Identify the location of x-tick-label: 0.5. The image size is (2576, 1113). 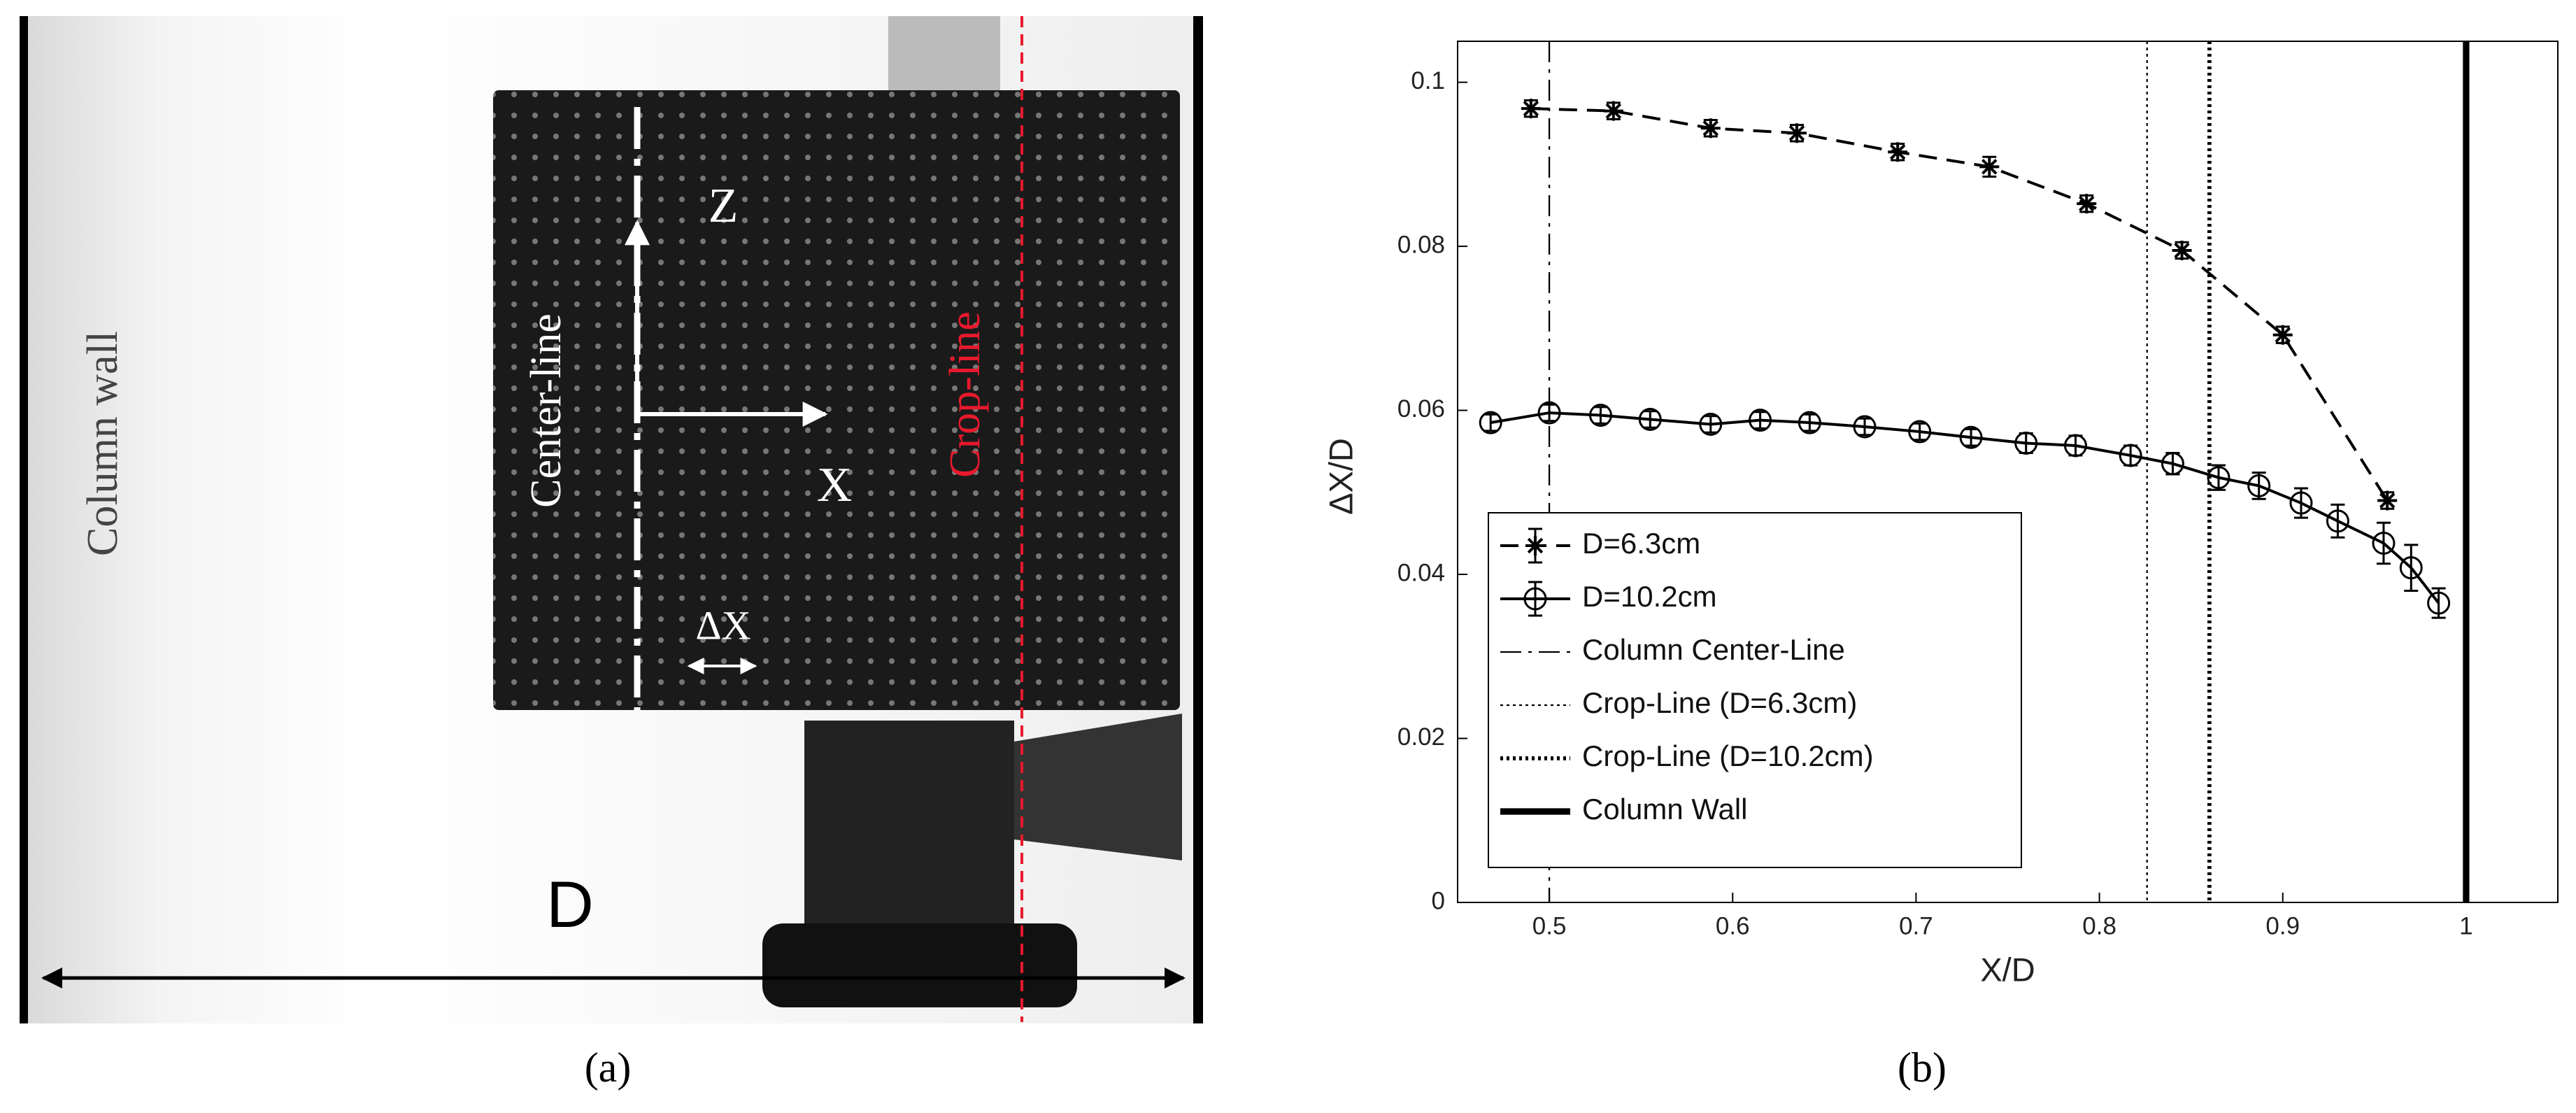
(1549, 926).